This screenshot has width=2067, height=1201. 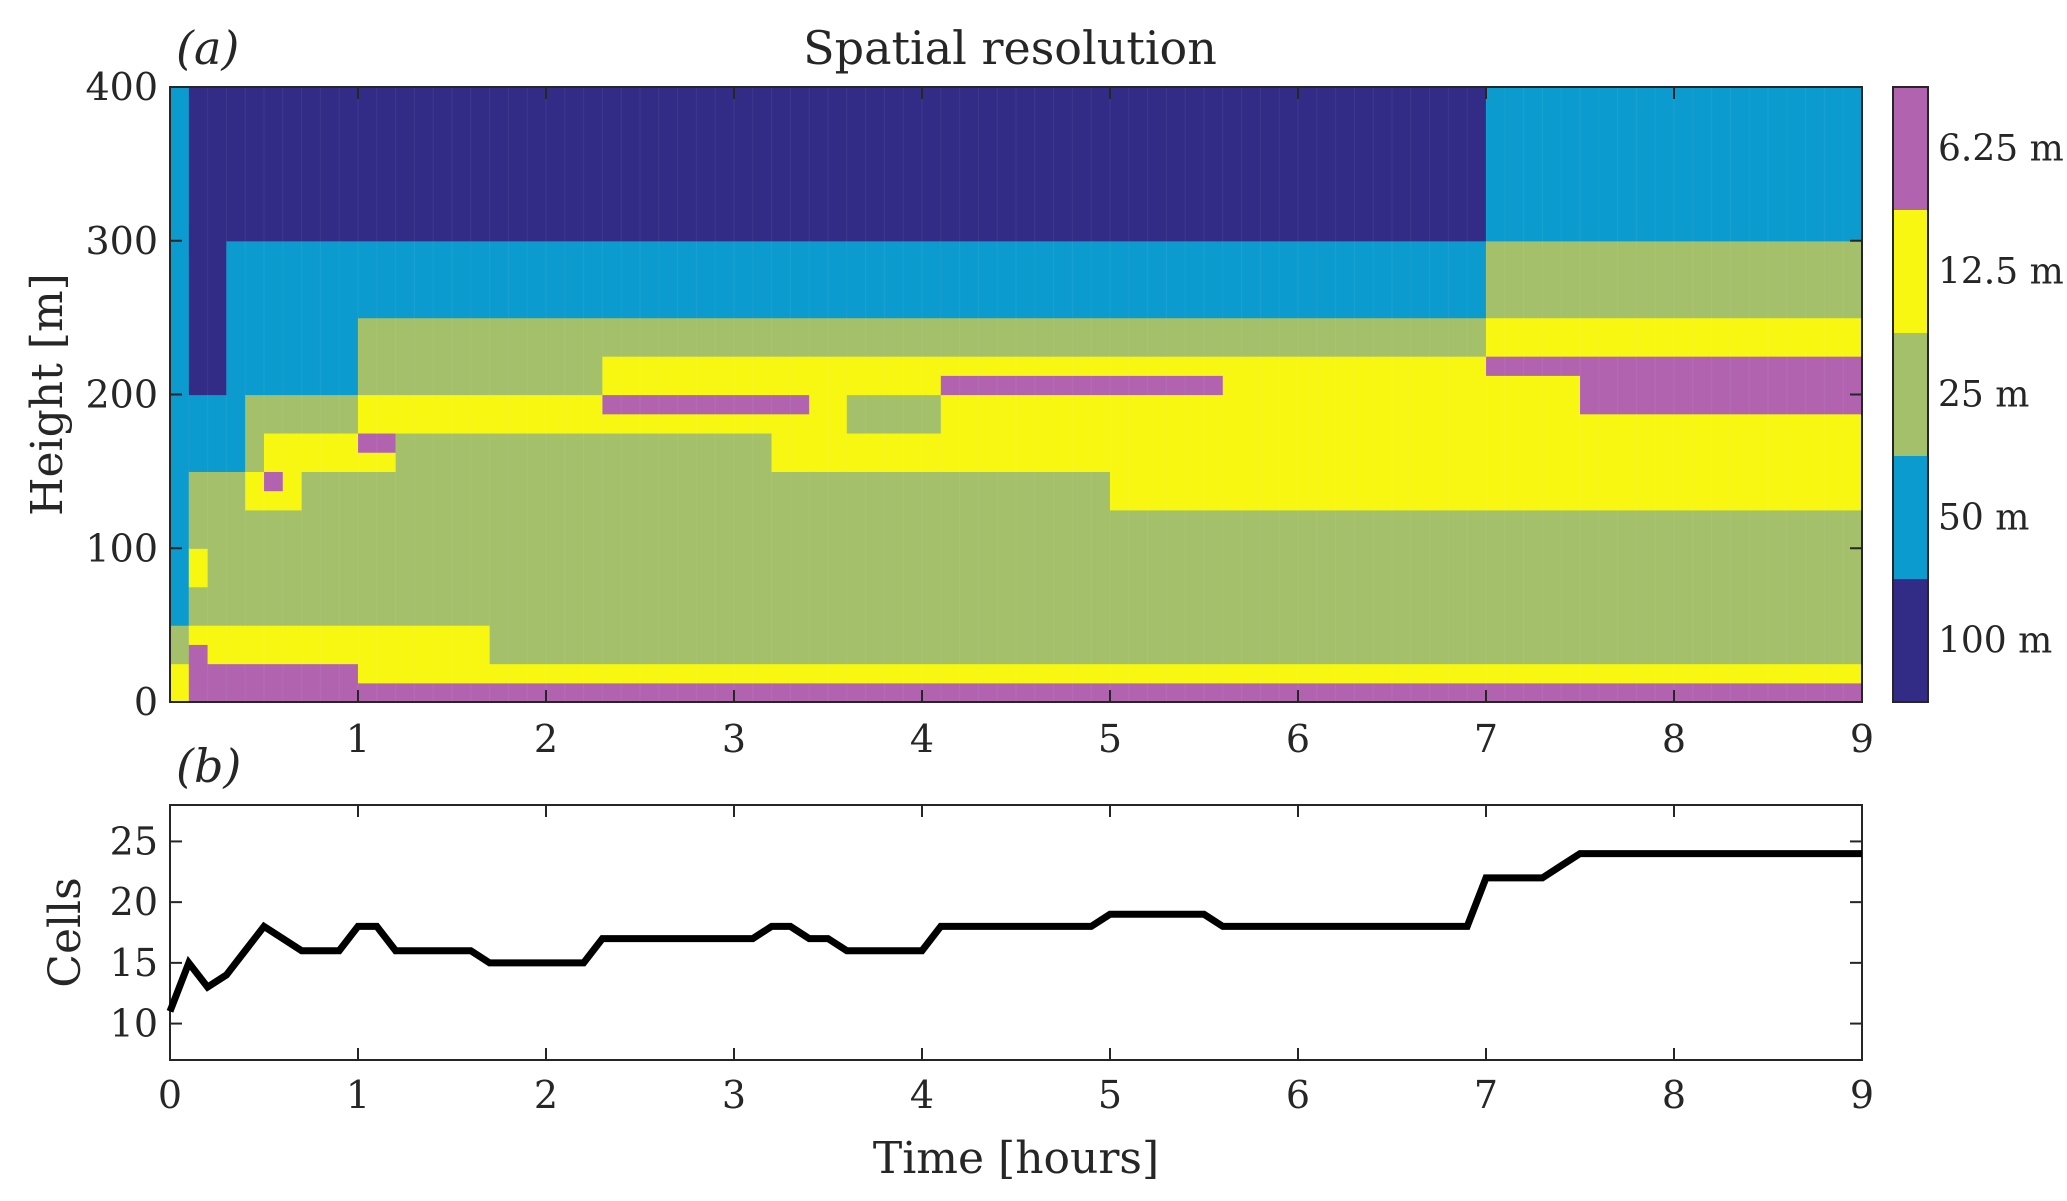 I want to click on y-tick-label: 0, so click(x=146, y=702).